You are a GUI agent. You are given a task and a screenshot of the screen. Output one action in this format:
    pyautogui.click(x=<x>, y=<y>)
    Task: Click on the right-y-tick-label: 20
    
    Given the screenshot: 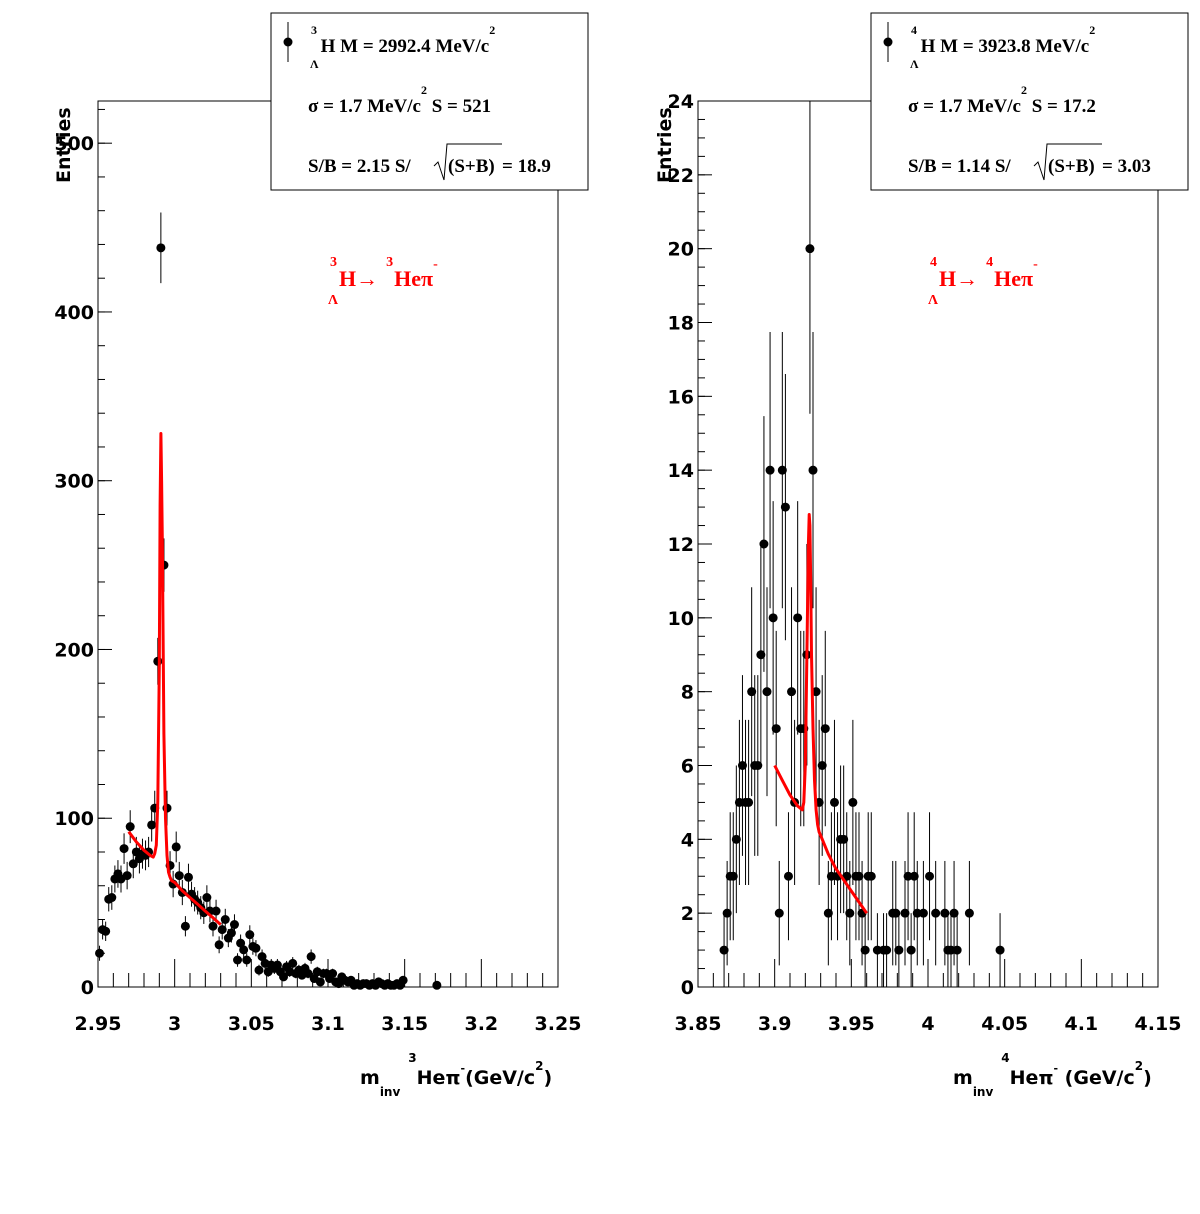 What is the action you would take?
    pyautogui.click(x=681, y=250)
    